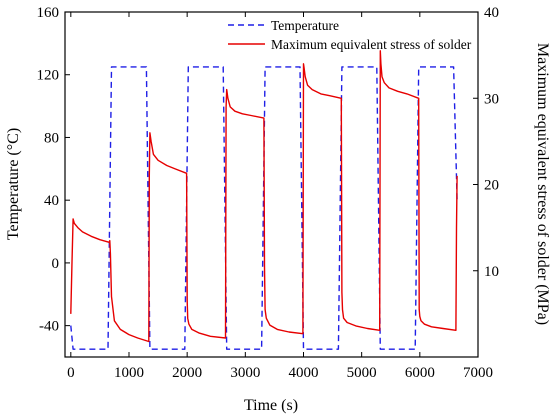  What do you see at coordinates (51, 201) in the screenshot?
I see `left-y-tick-label: 40` at bounding box center [51, 201].